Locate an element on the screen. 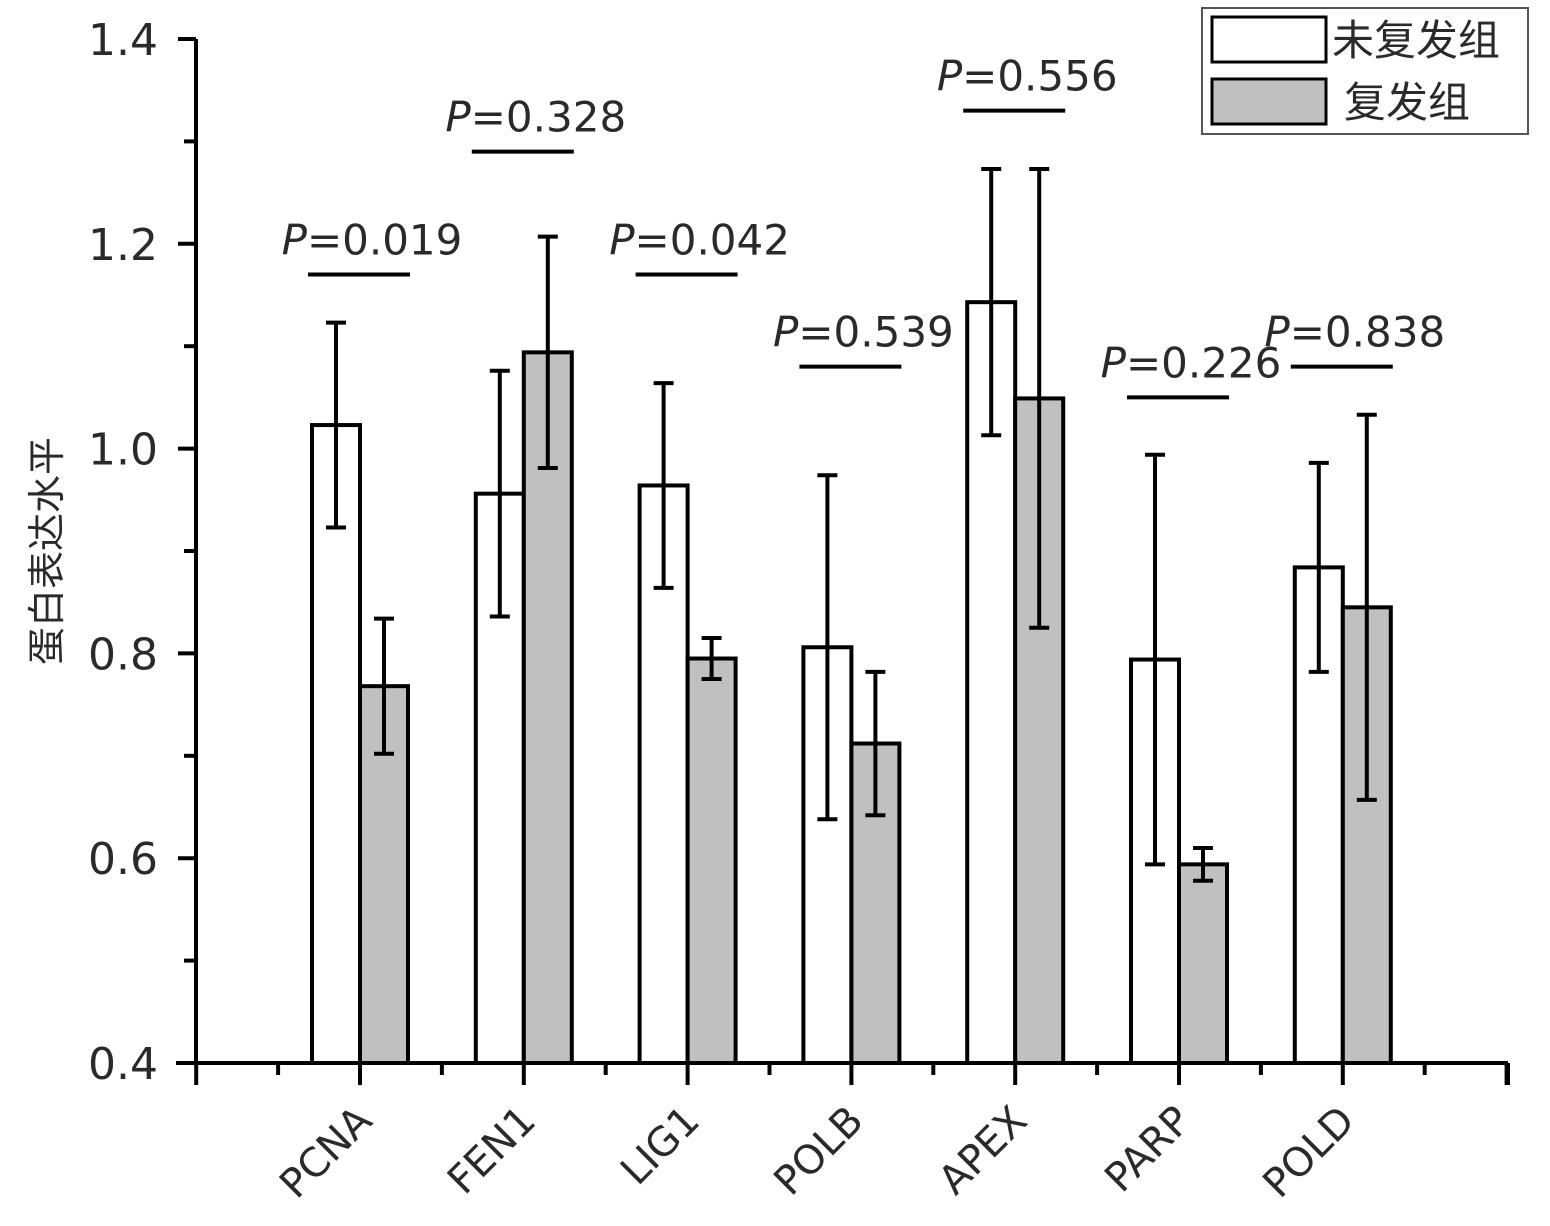 The width and height of the screenshot is (1550, 1226). x-tick-label: POLB is located at coordinates (818, 1151).